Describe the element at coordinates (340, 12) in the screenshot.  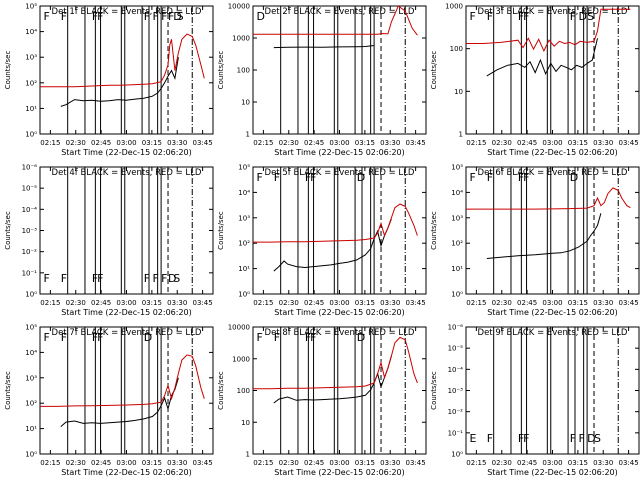
I see `plot-title: Det 2f BLACK = Events, RED = LLD` at that location.